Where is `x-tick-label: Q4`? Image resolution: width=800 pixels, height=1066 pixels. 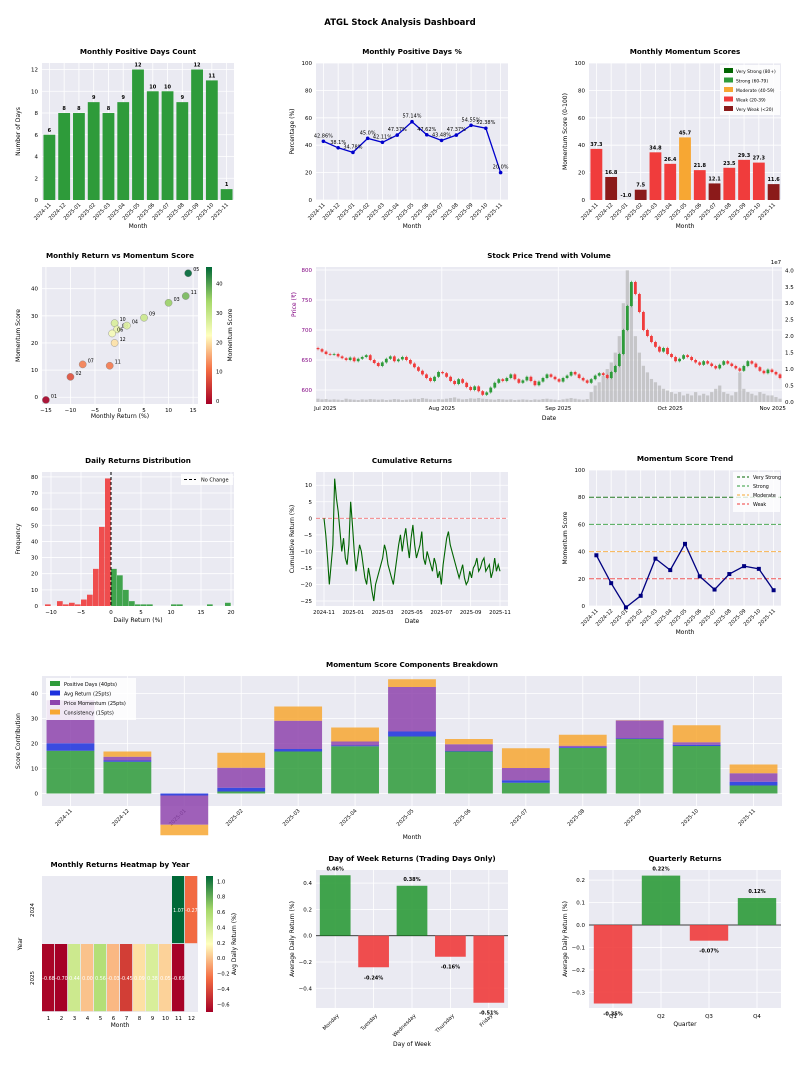
x-tick-label: Q4 is located at coordinates (757, 1017).